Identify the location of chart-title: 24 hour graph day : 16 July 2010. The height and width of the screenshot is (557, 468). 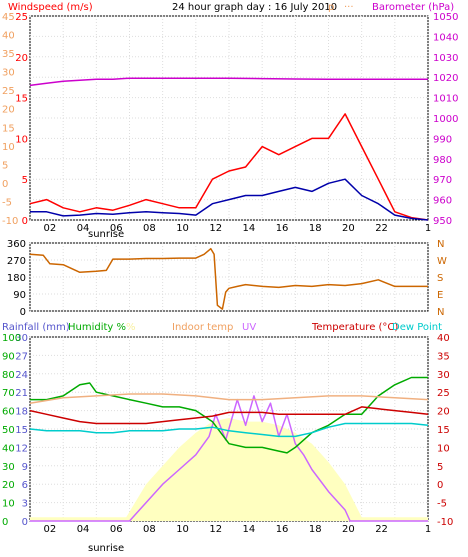
(254, 7).